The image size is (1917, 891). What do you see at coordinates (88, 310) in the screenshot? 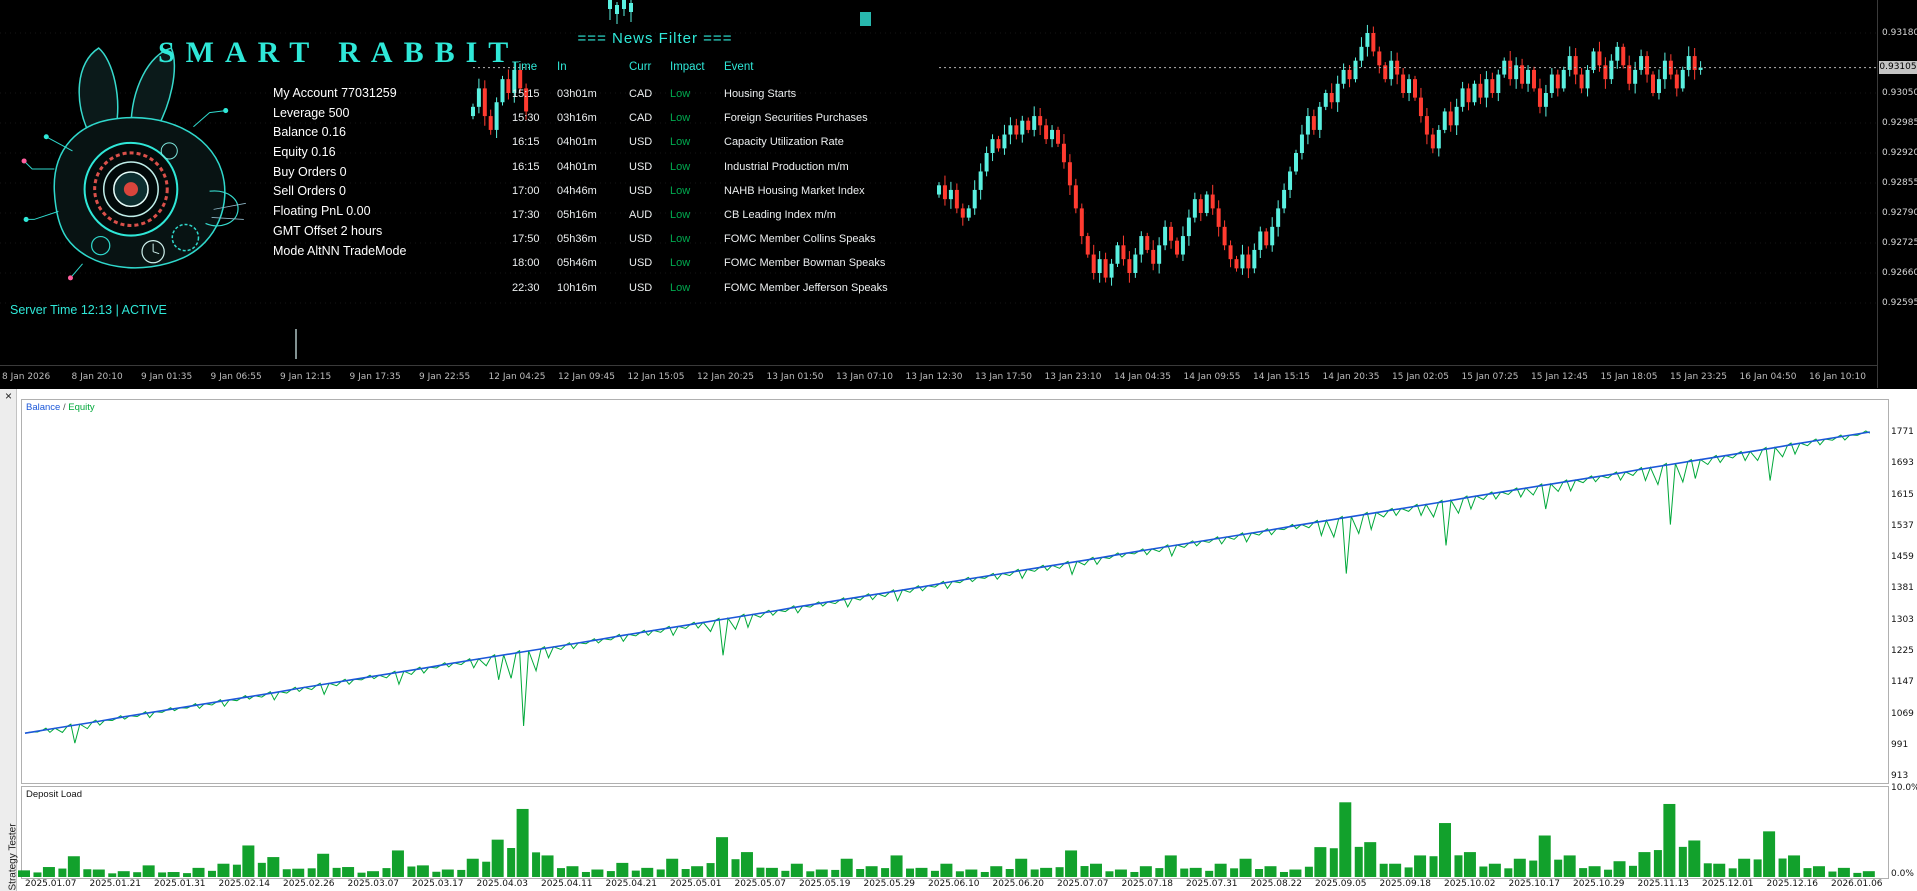
I see `server-time-status: Server Time 12:13 | ACTIVE` at bounding box center [88, 310].